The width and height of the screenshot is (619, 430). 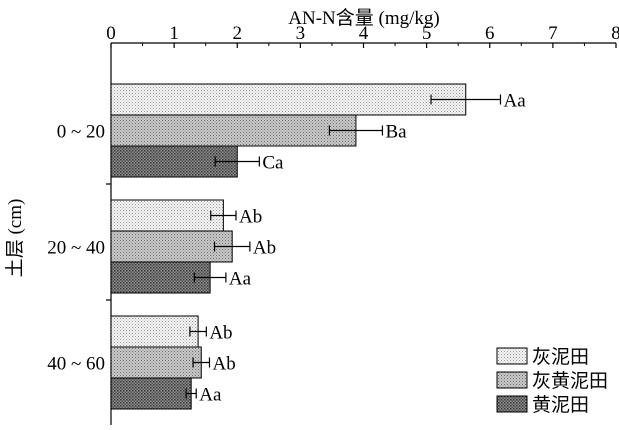 I want to click on x-tick-label-2: 2, so click(x=238, y=33).